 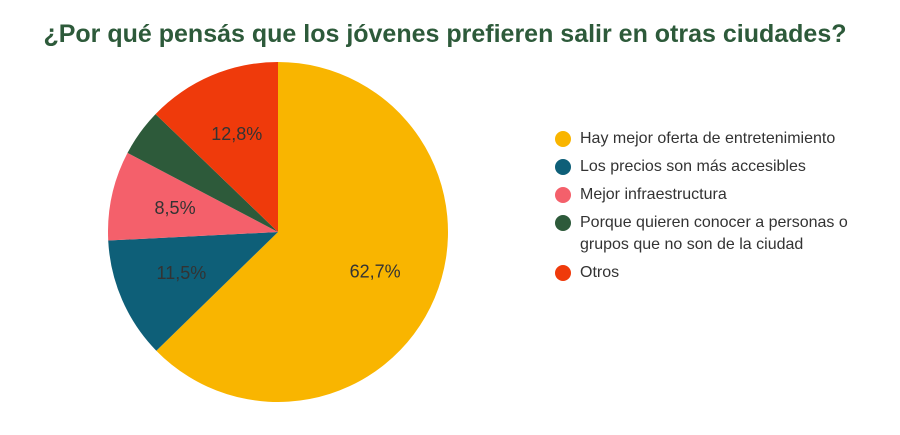 What do you see at coordinates (182, 273) in the screenshot?
I see `value-label: 11,5%` at bounding box center [182, 273].